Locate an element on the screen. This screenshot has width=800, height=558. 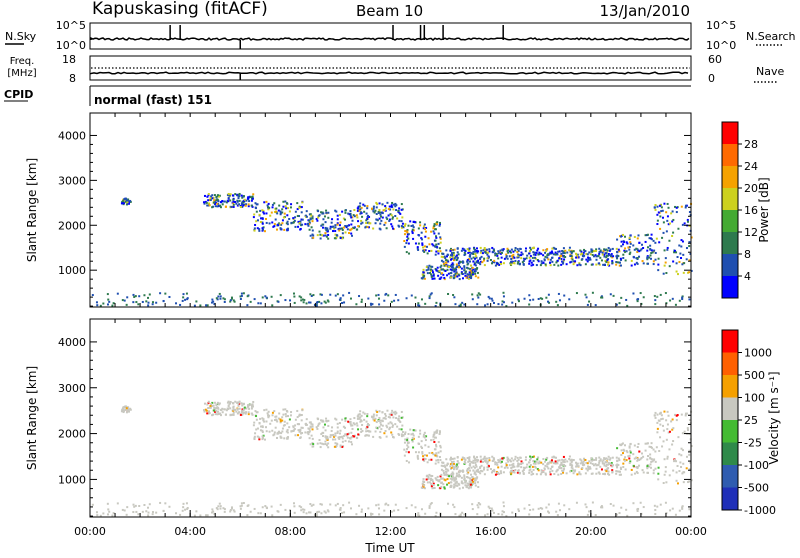
power-colorbar-label: Power [dB] is located at coordinates (764, 209).